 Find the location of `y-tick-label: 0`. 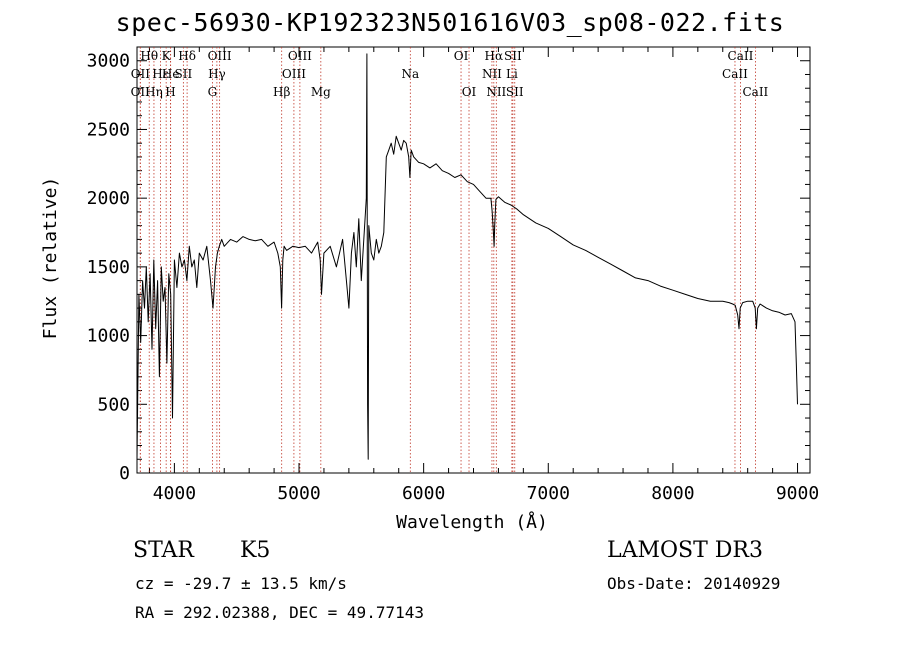

y-tick-label: 0 is located at coordinates (124, 473).